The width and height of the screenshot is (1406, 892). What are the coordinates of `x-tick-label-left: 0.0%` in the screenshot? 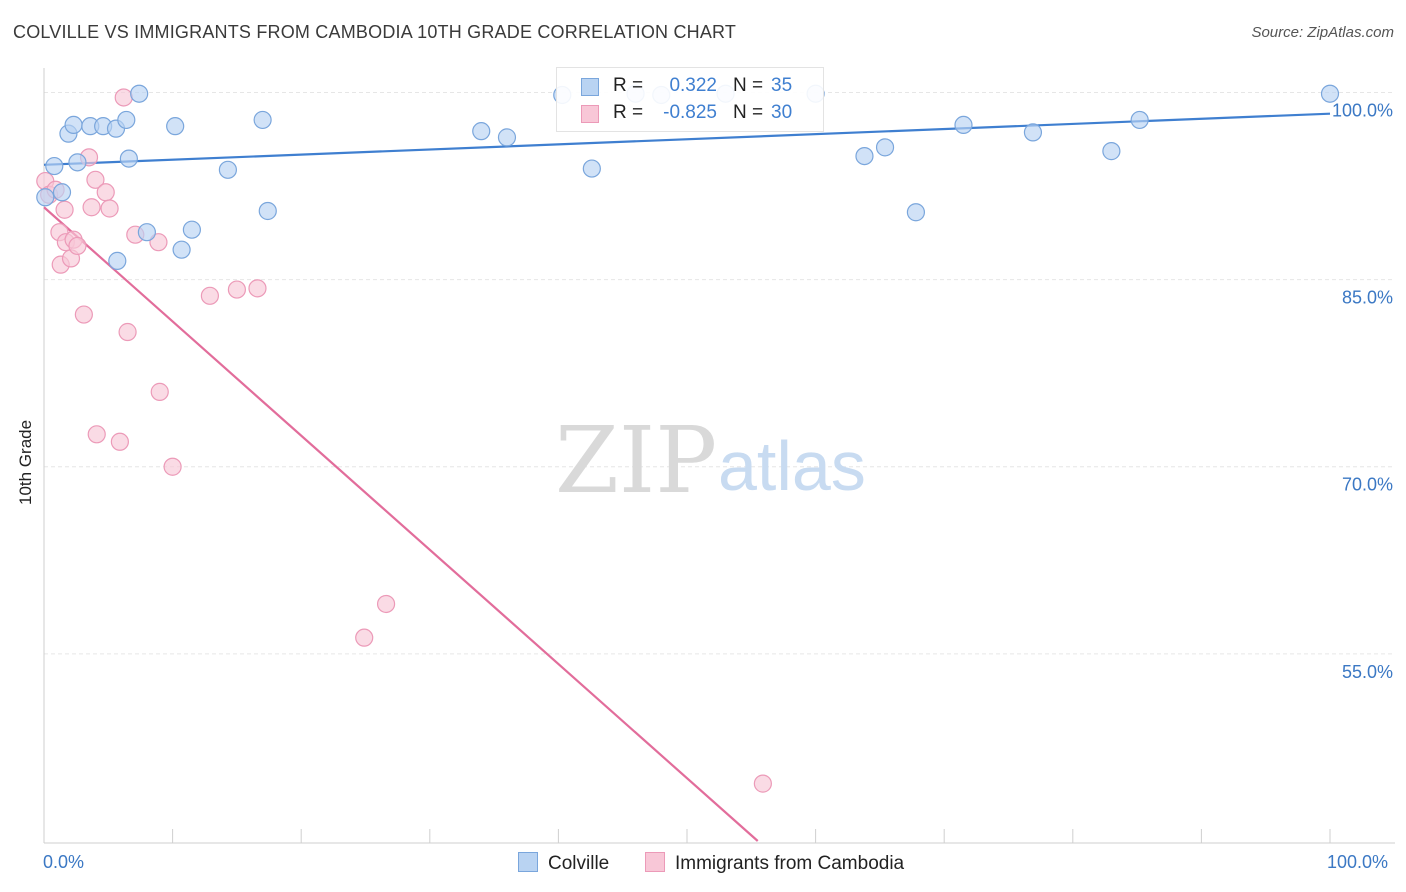 It's located at (64, 862).